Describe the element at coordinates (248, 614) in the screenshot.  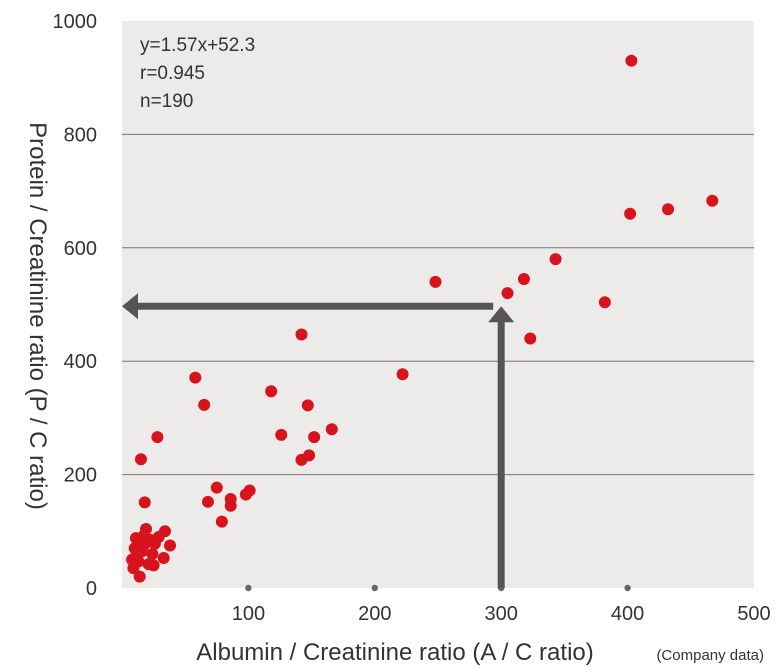
I see `x-tick-label: 100` at that location.